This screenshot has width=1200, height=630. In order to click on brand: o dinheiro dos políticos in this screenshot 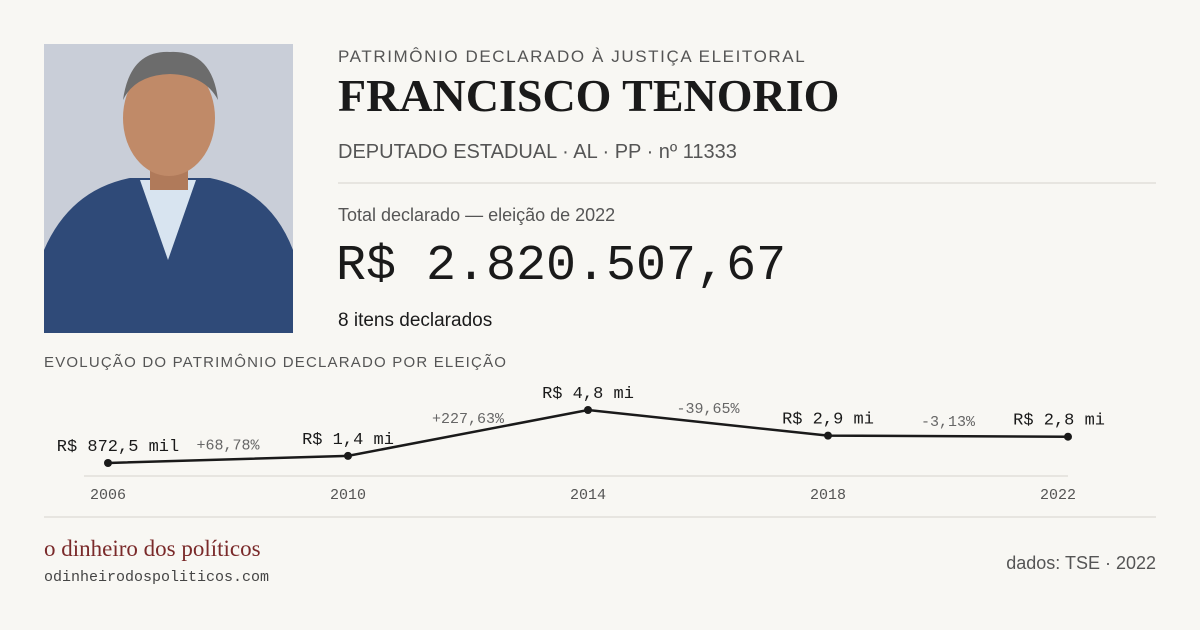, I will do `click(152, 548)`.